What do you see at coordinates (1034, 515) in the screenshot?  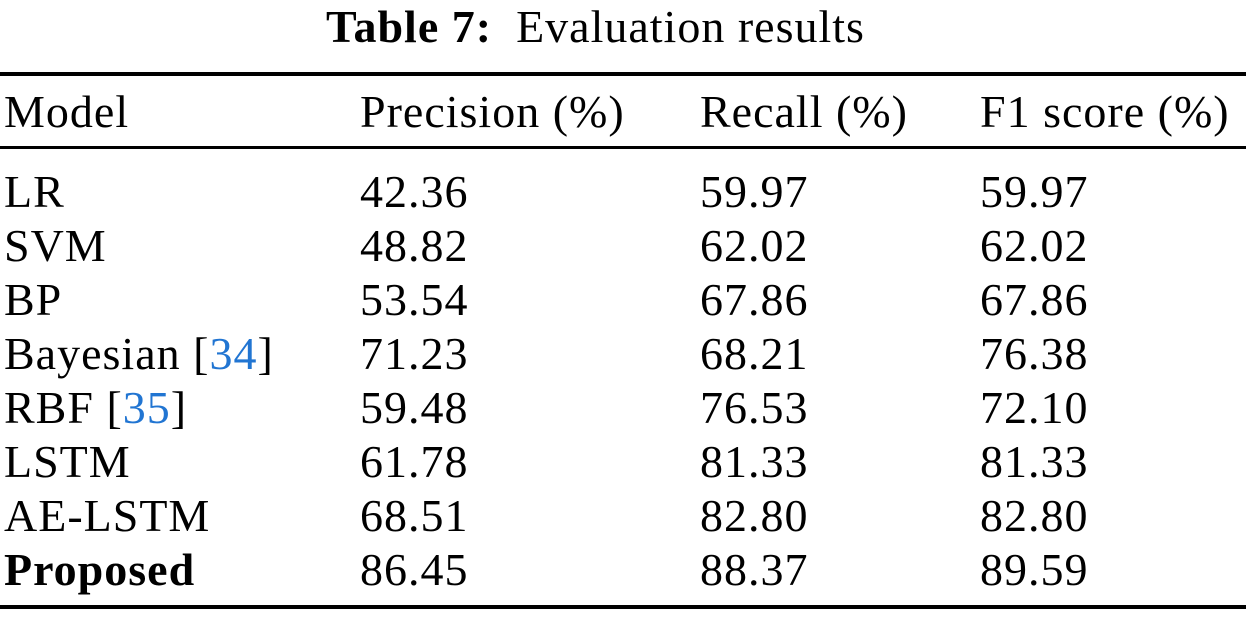 I see `f1-cell: 82.80` at bounding box center [1034, 515].